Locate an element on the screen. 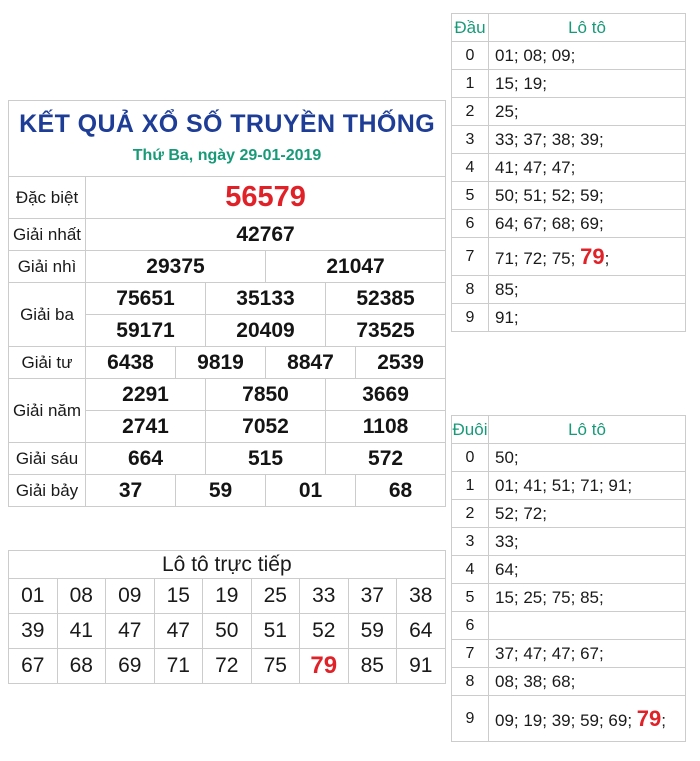  loto-values: 71; 72; 75; 79; is located at coordinates (587, 256).